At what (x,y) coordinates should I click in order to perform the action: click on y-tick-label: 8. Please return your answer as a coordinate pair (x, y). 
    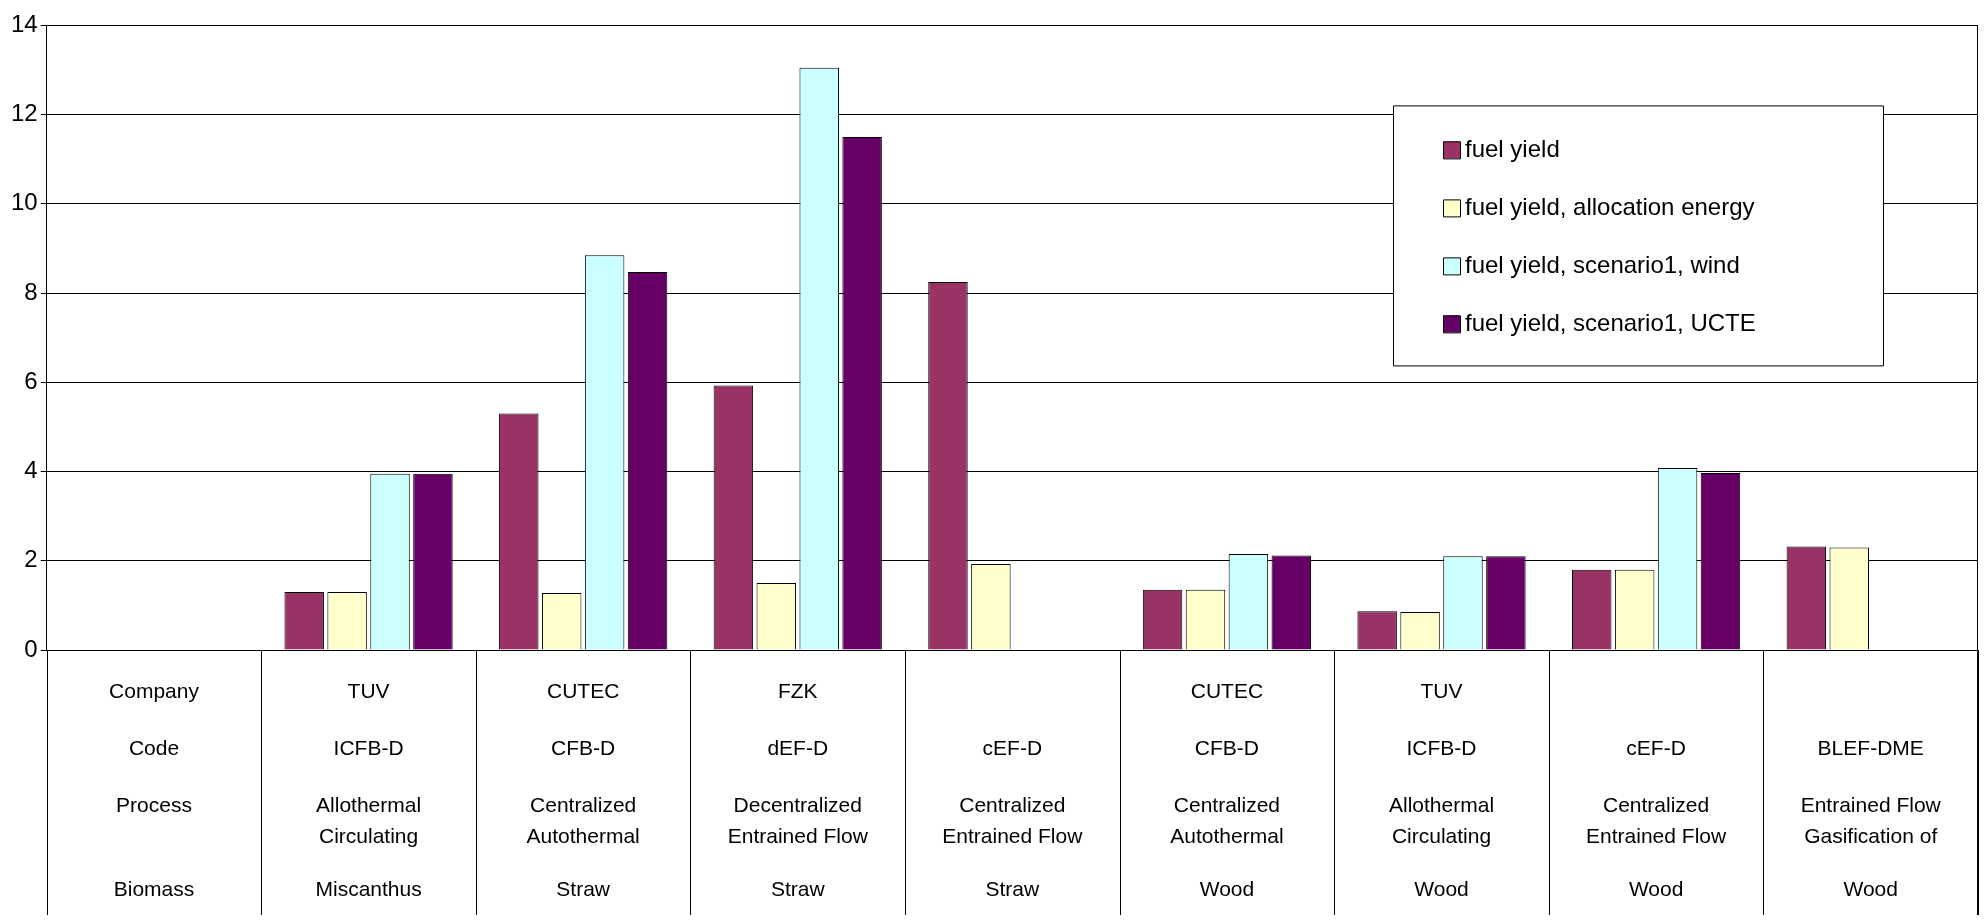
    Looking at the image, I should click on (31, 291).